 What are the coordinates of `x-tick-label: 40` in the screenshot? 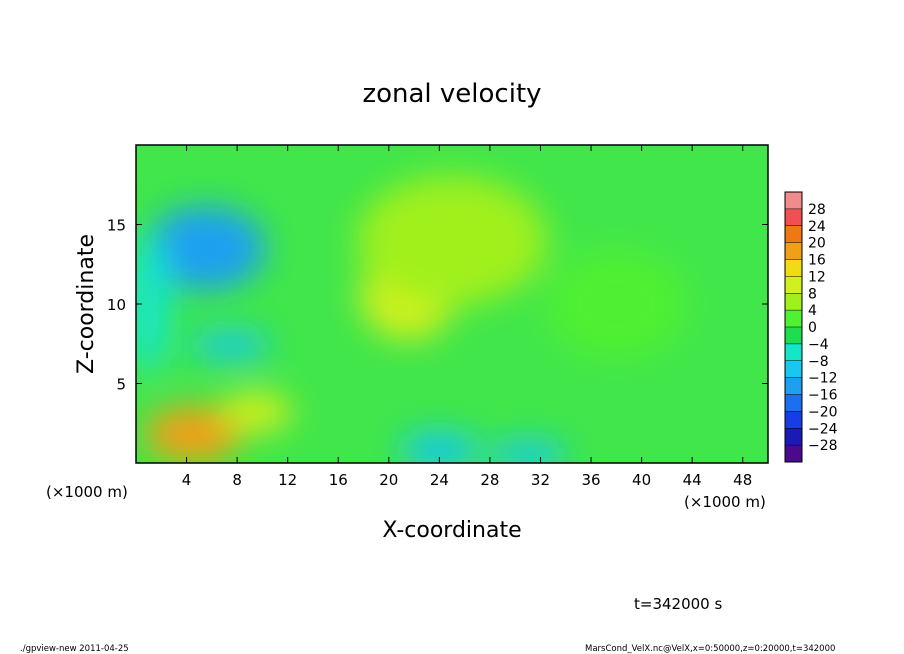 It's located at (641, 480).